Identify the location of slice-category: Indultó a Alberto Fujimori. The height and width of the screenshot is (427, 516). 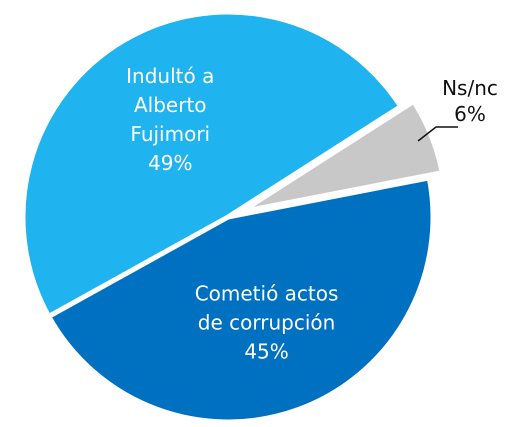
(170, 105).